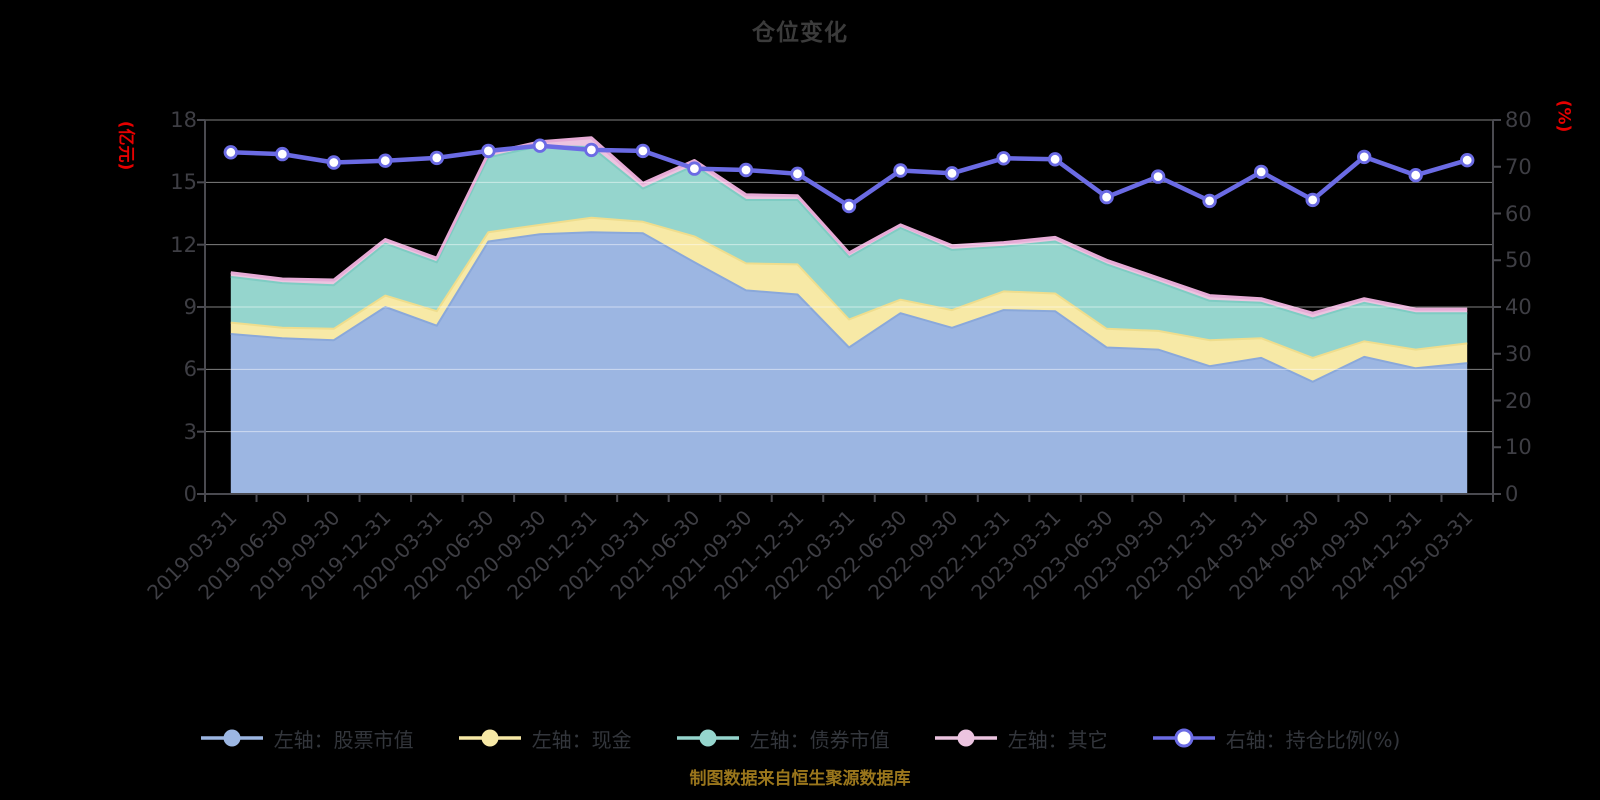 The image size is (1600, 800). I want to click on left-tick-label: 3, so click(190, 431).